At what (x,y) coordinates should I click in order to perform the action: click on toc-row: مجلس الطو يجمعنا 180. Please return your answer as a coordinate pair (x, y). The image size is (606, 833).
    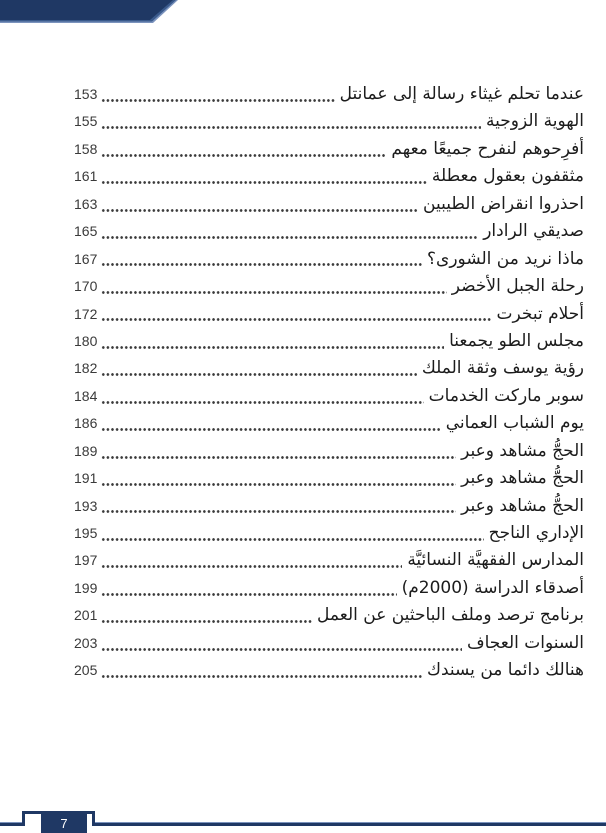
    Looking at the image, I should click on (329, 341).